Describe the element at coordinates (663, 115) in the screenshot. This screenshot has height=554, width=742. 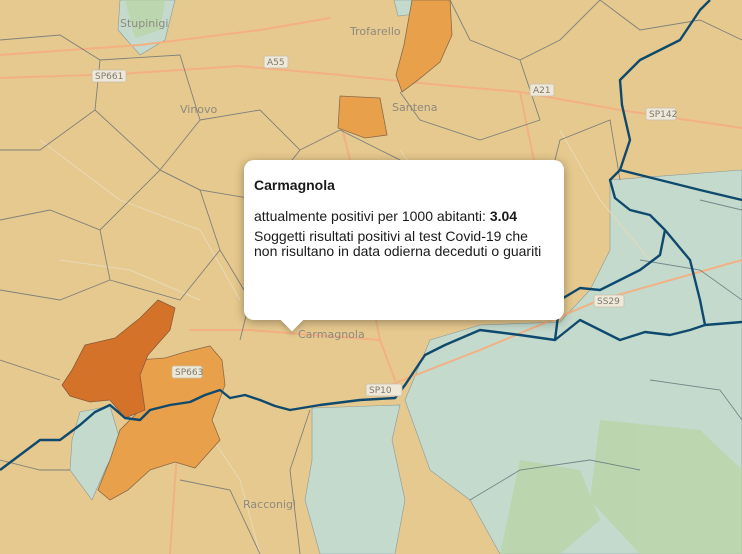
I see `road-label-sp10: SP142` at that location.